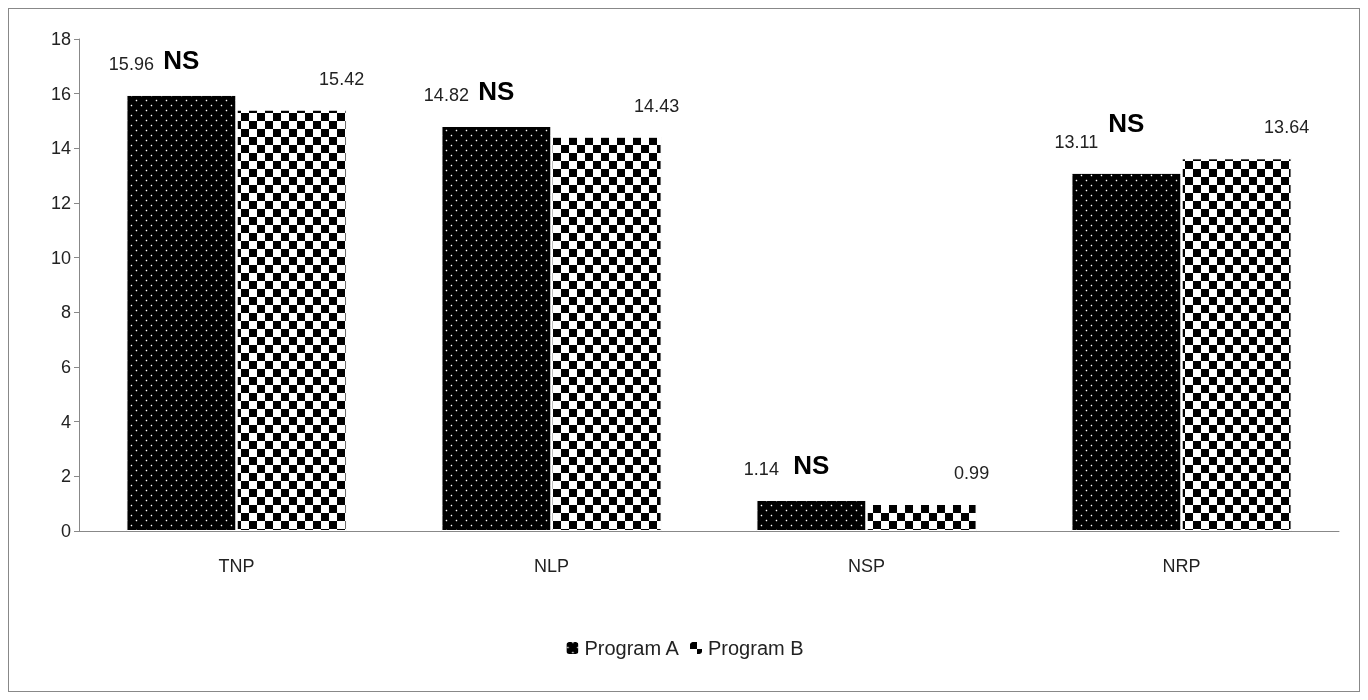  I want to click on y-tick-label: 4, so click(65, 421).